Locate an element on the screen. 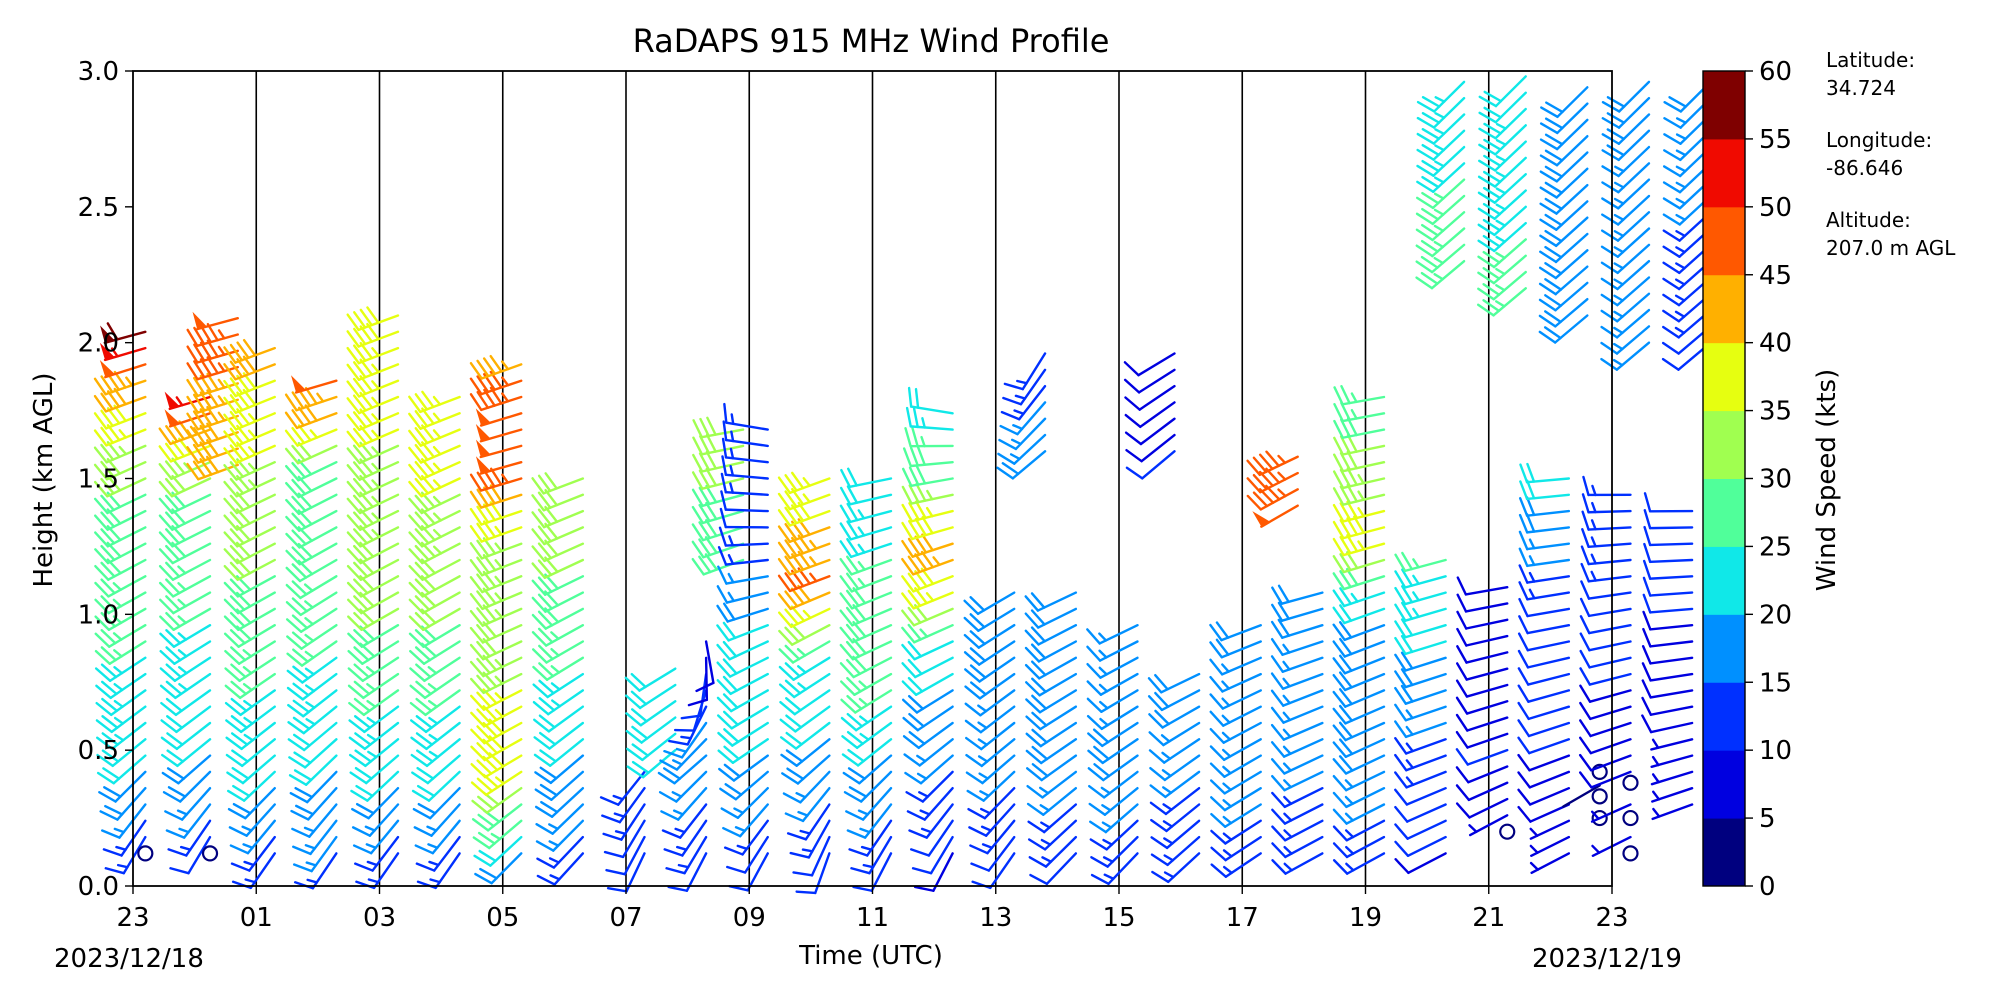 The height and width of the screenshot is (1000, 2000). x-tick-label: 13 is located at coordinates (995, 918).